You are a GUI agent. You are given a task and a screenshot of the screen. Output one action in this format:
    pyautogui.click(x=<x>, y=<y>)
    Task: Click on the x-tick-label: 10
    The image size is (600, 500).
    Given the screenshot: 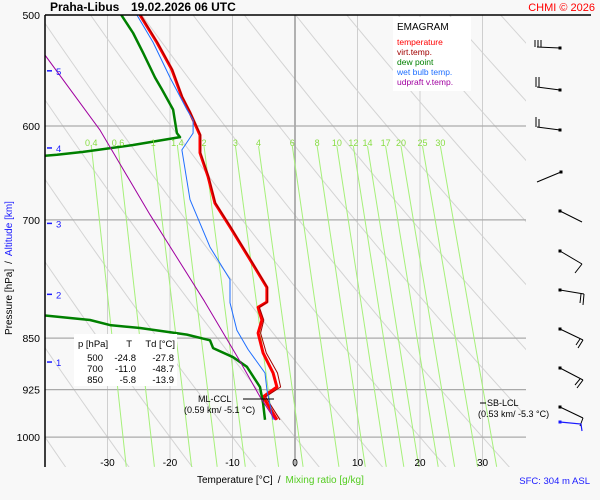 What is the action you would take?
    pyautogui.click(x=358, y=463)
    